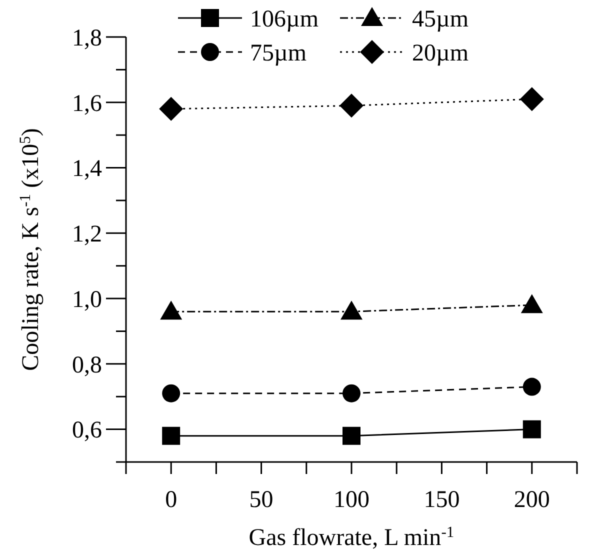  I want to click on y-tick-label: 1,6, so click(87, 103).